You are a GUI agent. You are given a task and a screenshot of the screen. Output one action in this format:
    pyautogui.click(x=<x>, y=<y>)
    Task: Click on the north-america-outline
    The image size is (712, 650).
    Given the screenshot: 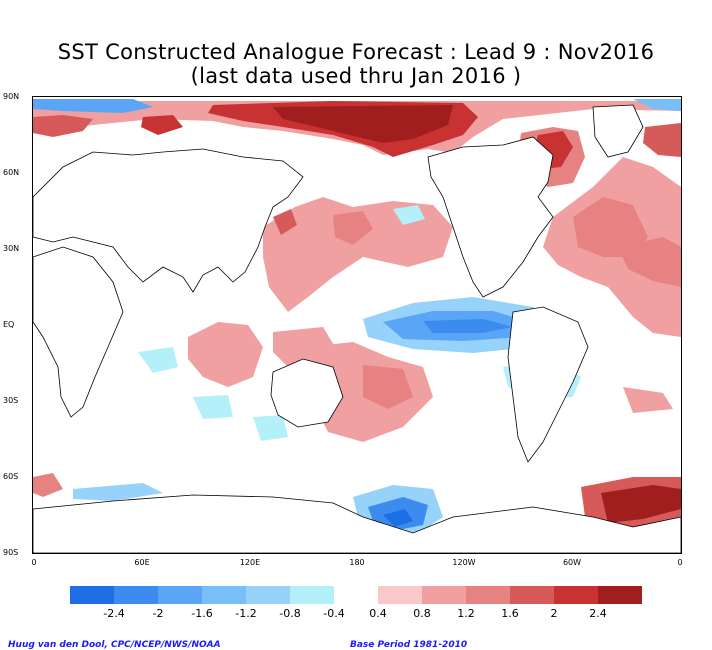 What is the action you would take?
    pyautogui.click(x=490, y=217)
    